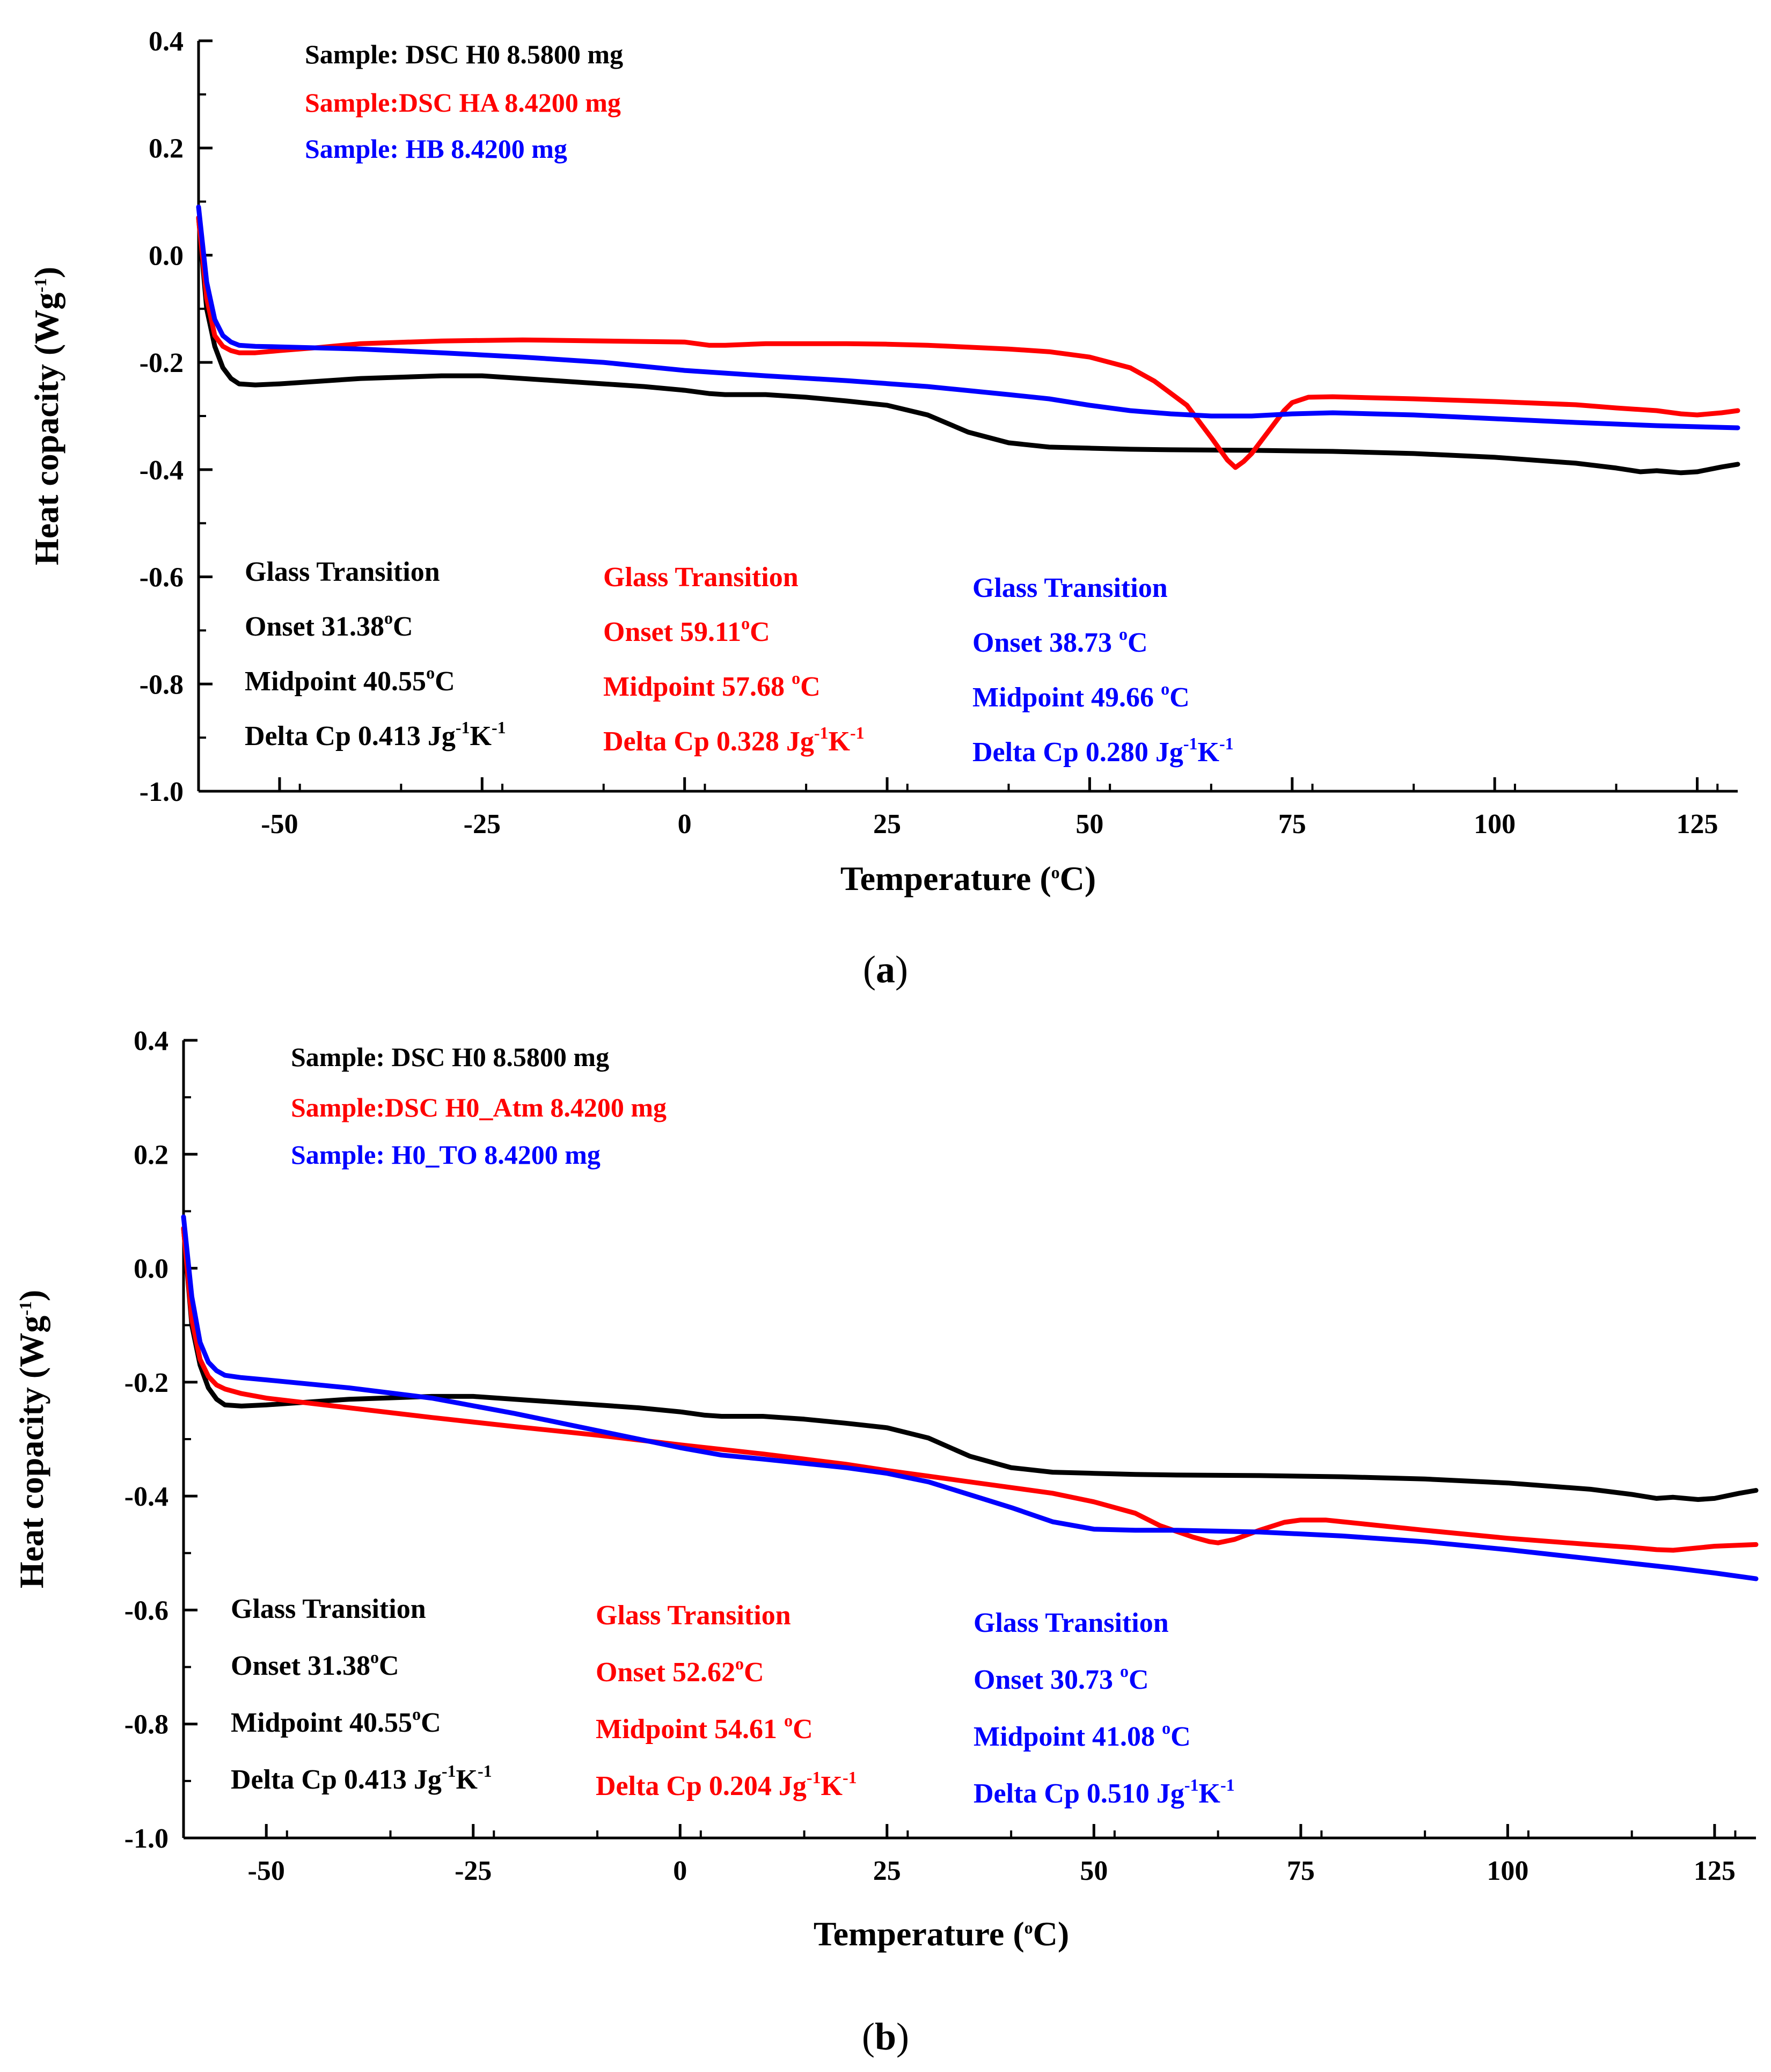 The height and width of the screenshot is (2072, 1771). I want to click on annotation-line: Onset 38.73 o​C, so click(1060, 641).